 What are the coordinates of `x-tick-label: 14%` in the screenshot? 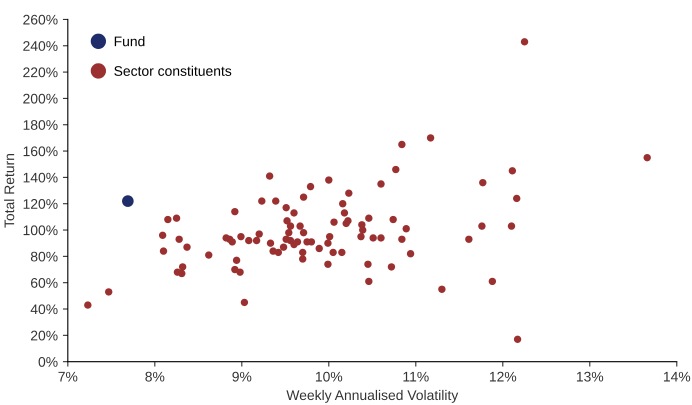 It's located at (677, 377).